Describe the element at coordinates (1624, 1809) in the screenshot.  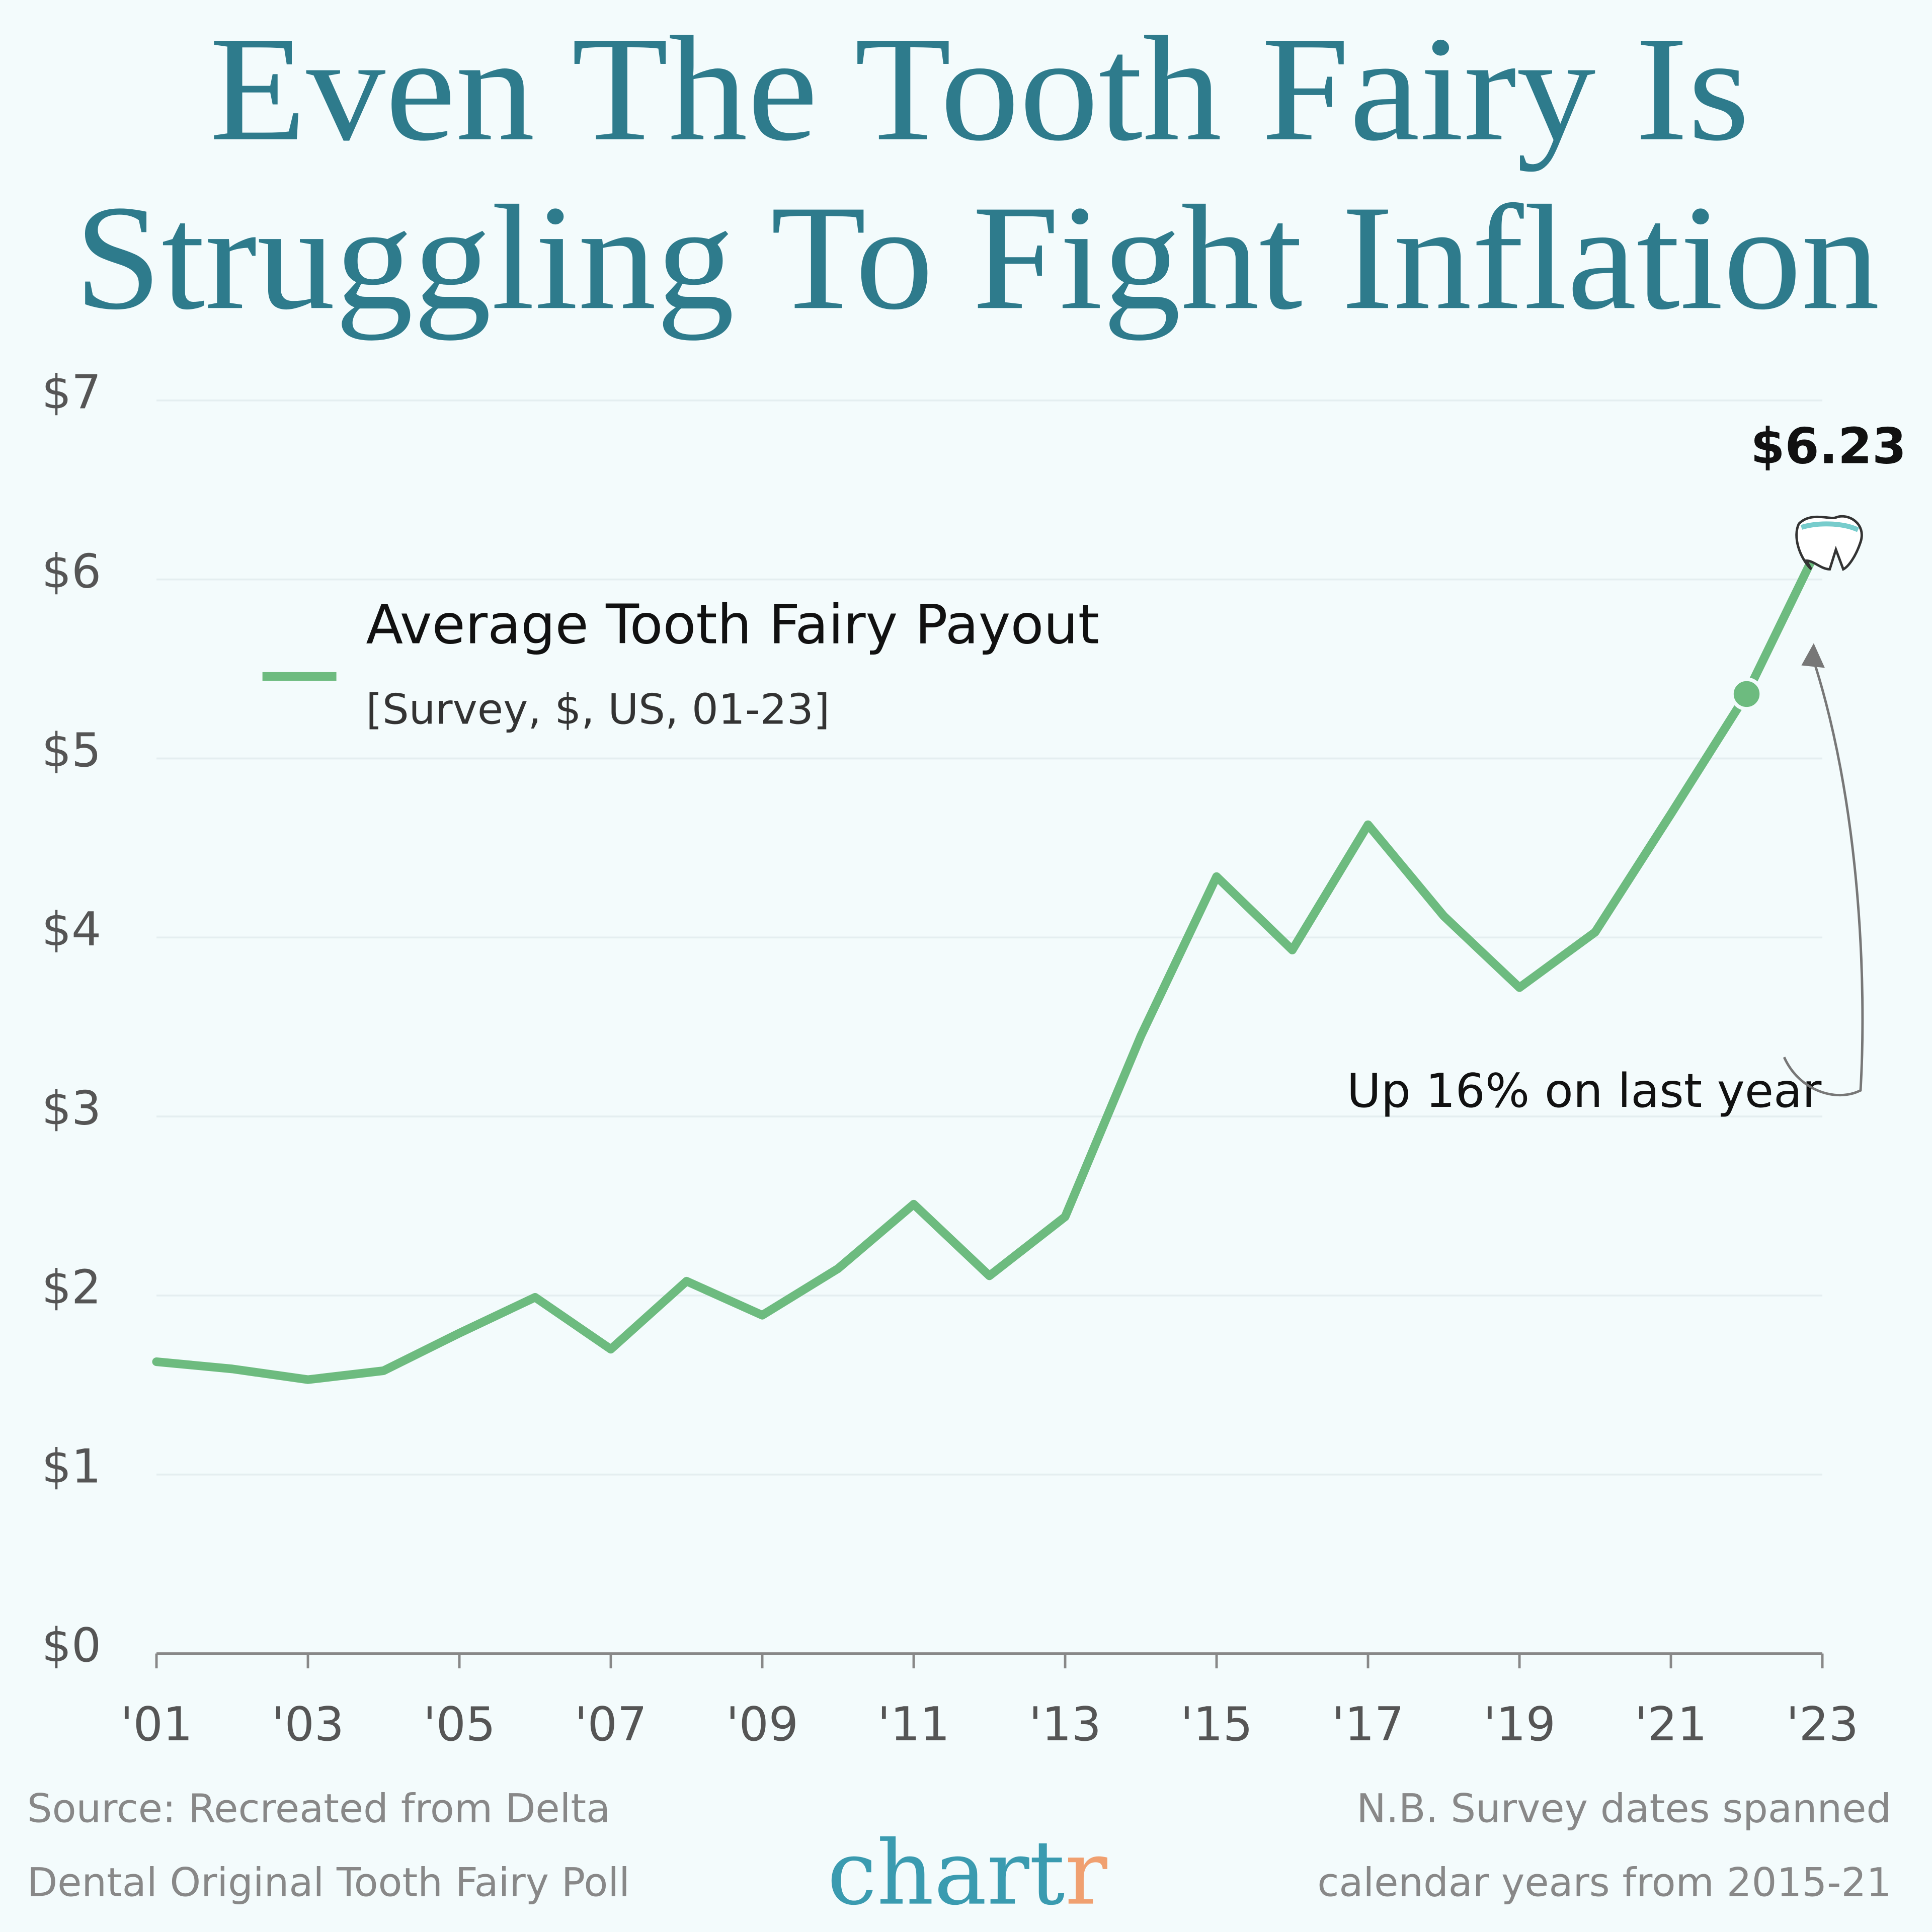
I see `note: N.B. Survey dates spanned` at that location.